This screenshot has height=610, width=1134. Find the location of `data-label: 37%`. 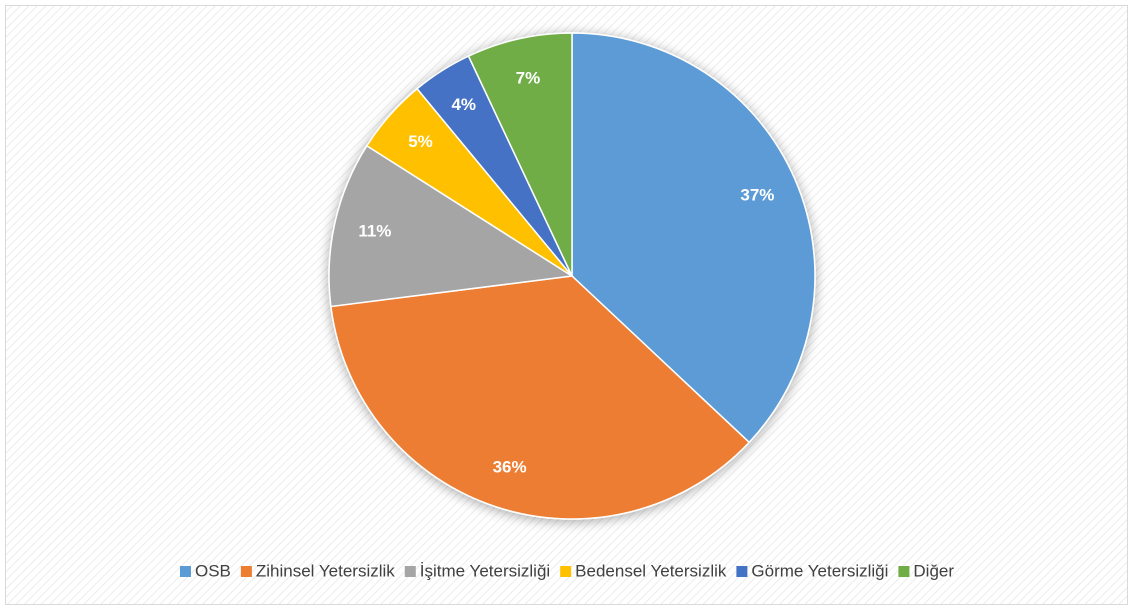

data-label: 37% is located at coordinates (757, 194).